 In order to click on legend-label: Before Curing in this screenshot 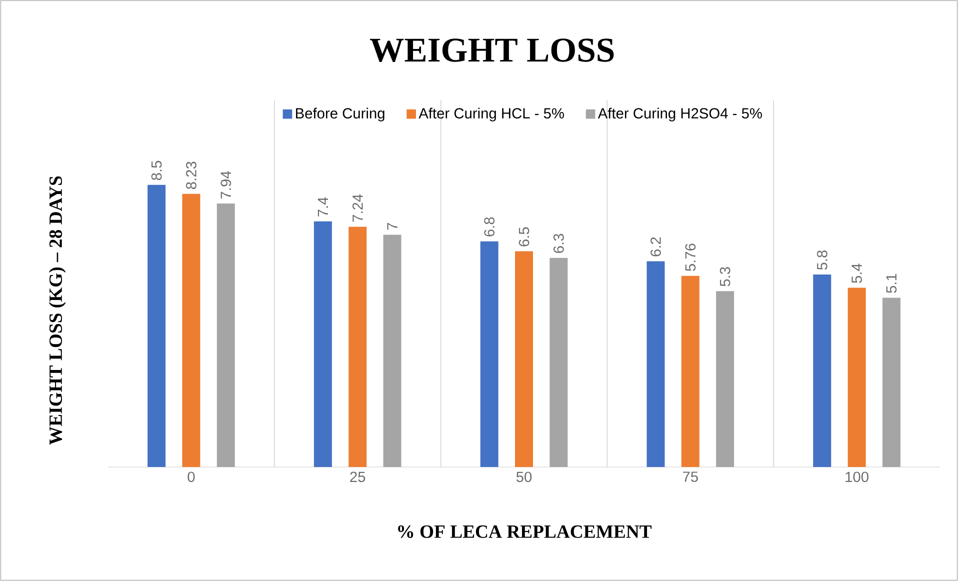, I will do `click(340, 115)`.